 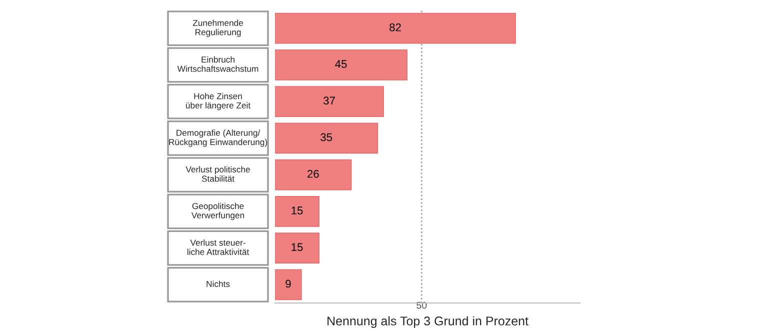 What do you see at coordinates (218, 101) in the screenshot?
I see `y-tick-label: Hohe Zinsen über längere Zeit` at bounding box center [218, 101].